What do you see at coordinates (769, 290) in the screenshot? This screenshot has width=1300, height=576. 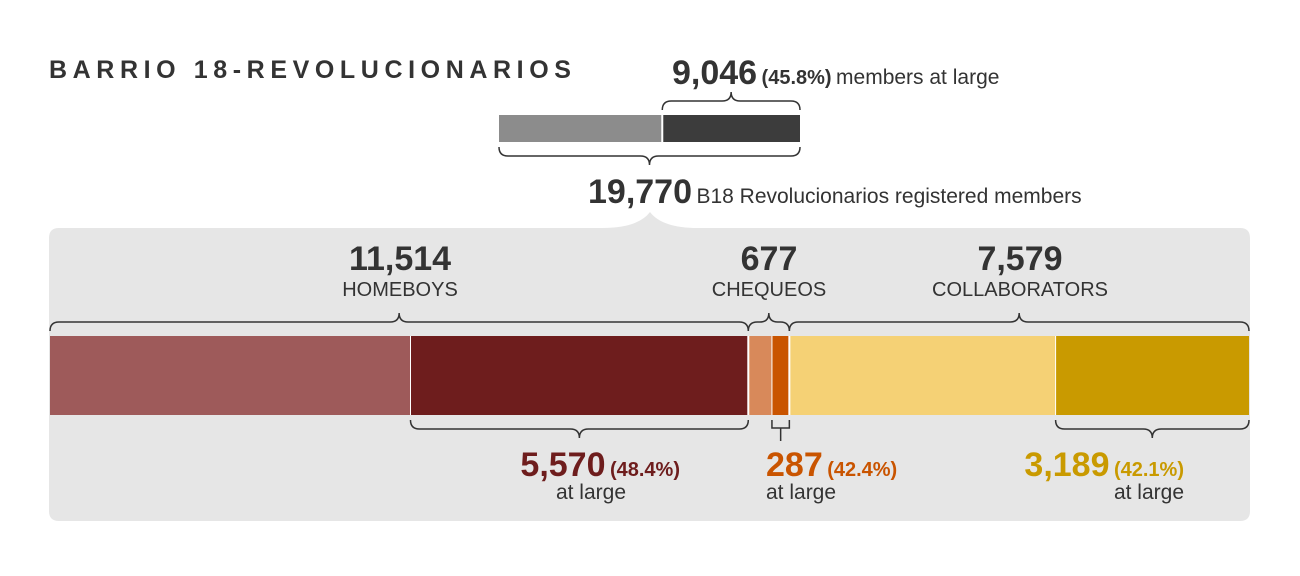 I see `chequeos-label: CHEQUEOS` at bounding box center [769, 290].